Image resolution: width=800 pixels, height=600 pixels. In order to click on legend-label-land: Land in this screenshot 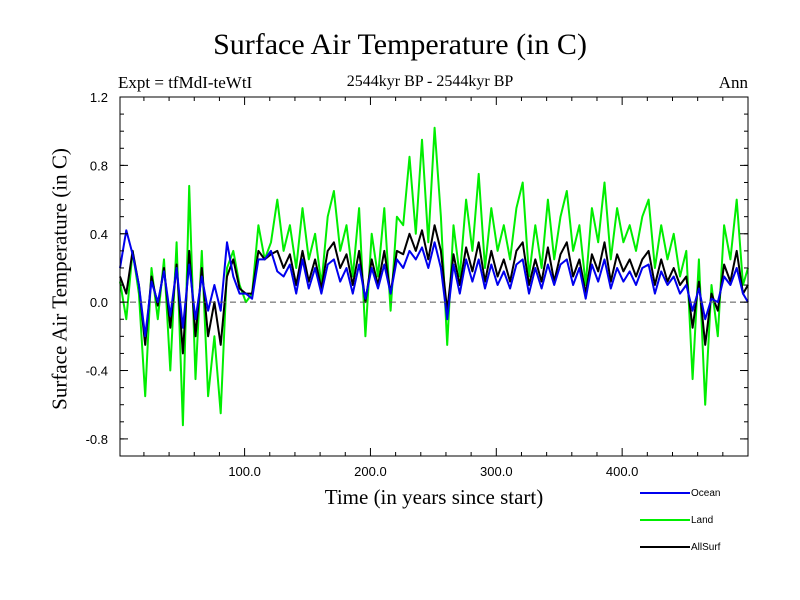, I will do `click(702, 520)`.